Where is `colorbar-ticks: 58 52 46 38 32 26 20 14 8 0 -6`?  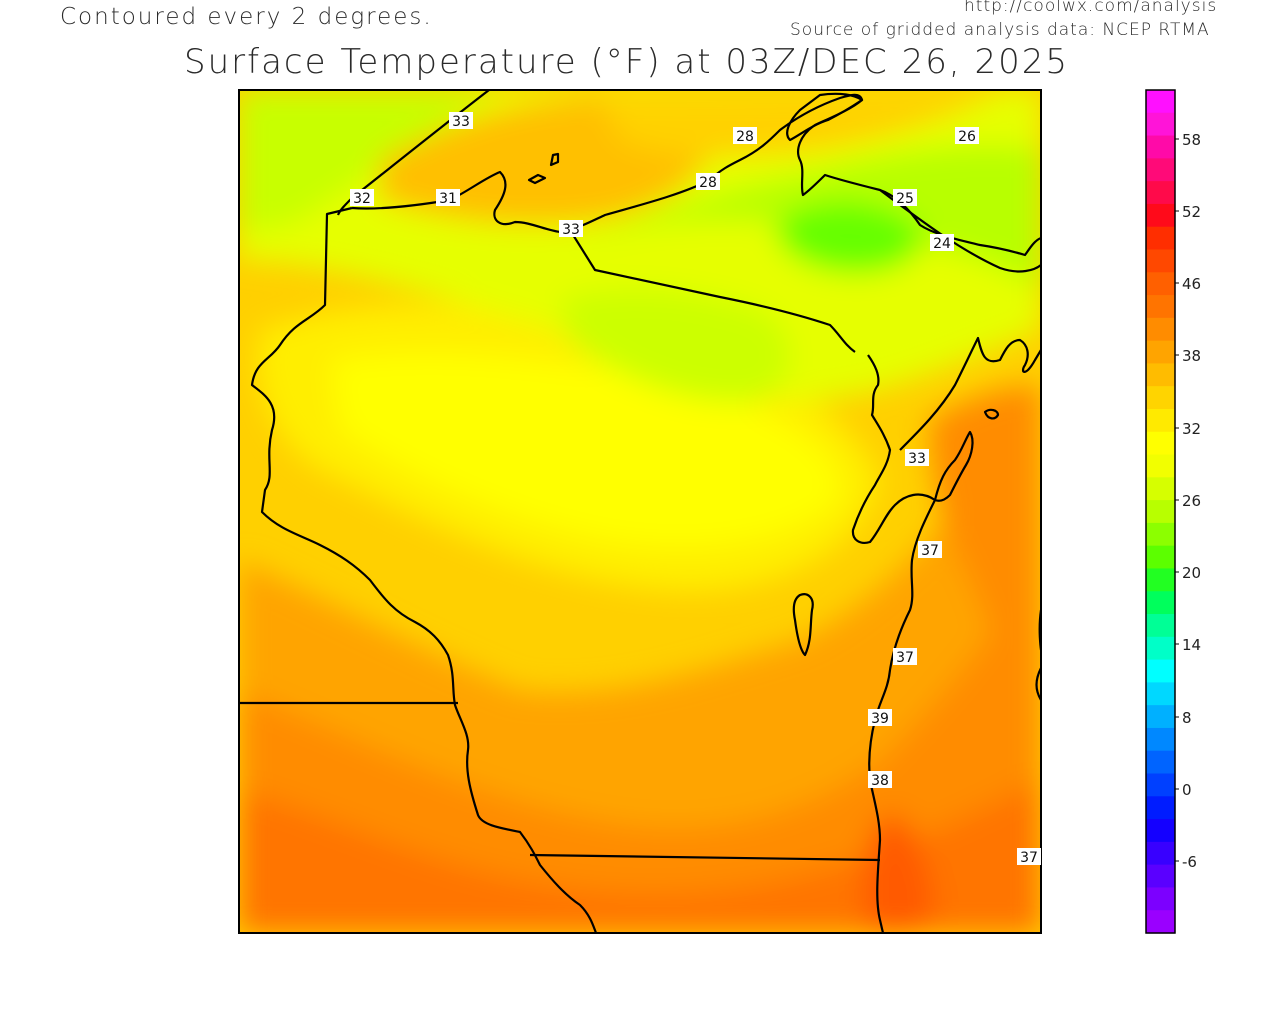
colorbar-ticks: 58 52 46 38 32 26 20 14 8 0 -6 is located at coordinates (1188, 501).